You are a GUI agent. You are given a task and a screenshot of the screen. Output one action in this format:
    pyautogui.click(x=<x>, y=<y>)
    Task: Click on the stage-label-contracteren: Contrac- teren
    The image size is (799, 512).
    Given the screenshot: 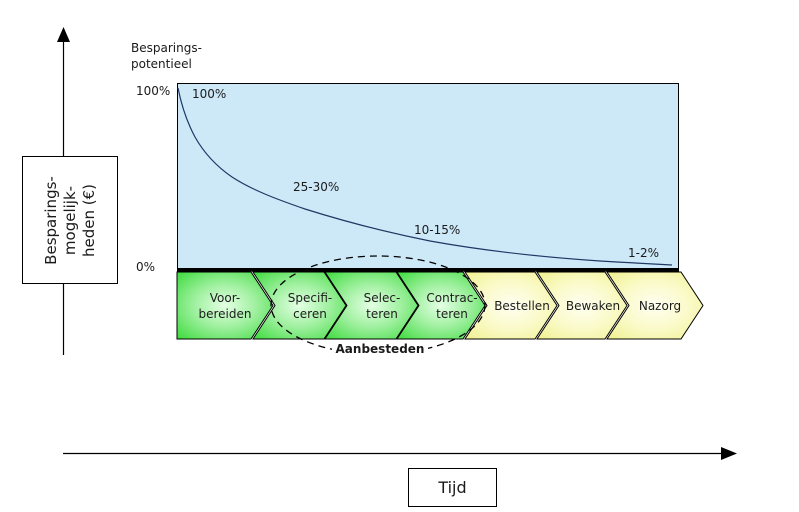 What is the action you would take?
    pyautogui.click(x=452, y=305)
    